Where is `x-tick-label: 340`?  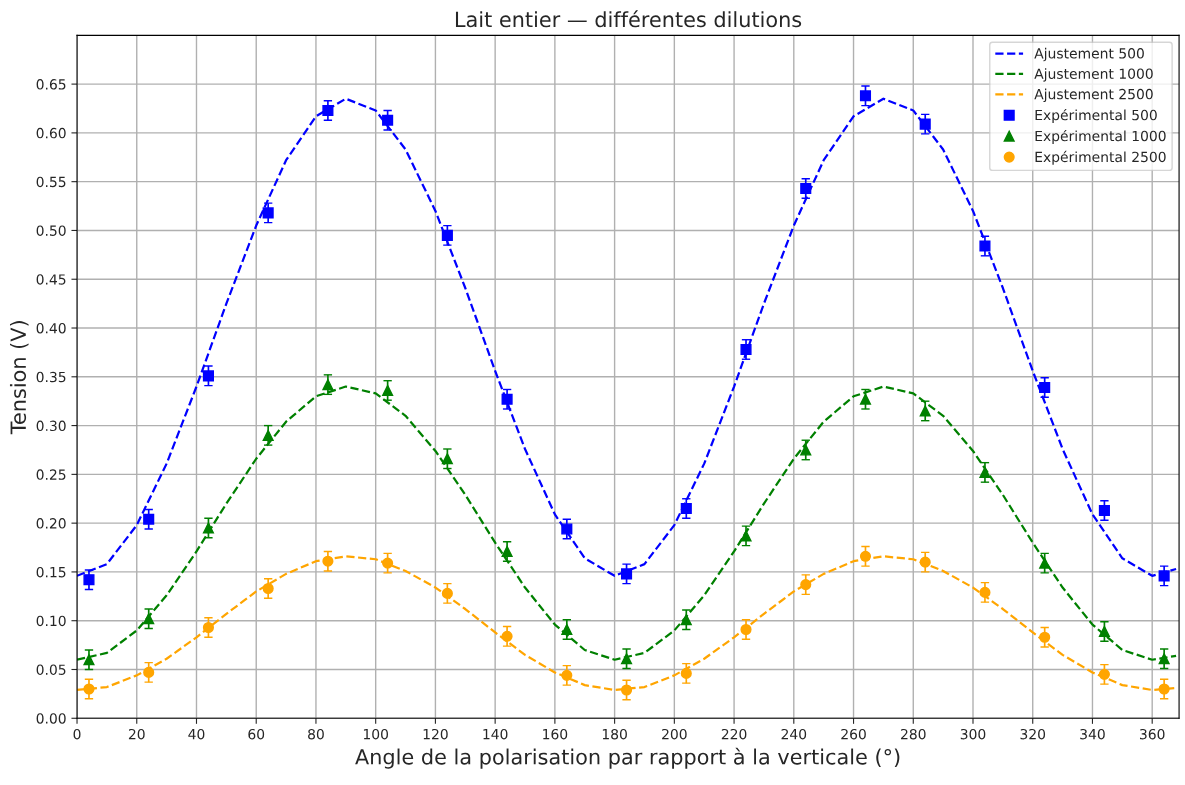
x-tick-label: 340 is located at coordinates (1092, 734).